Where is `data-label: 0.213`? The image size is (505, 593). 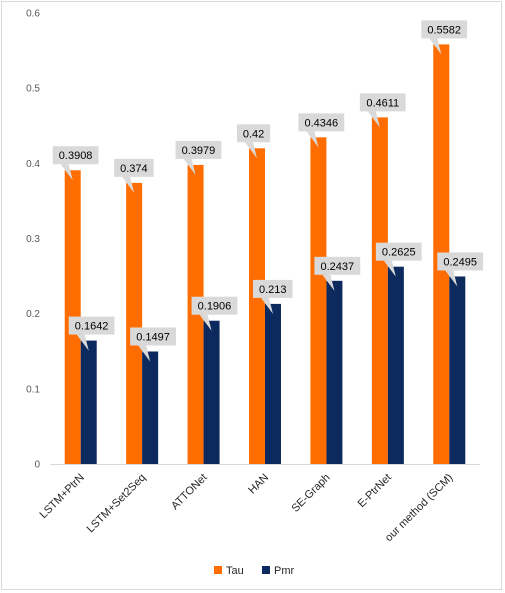 data-label: 0.213 is located at coordinates (273, 296).